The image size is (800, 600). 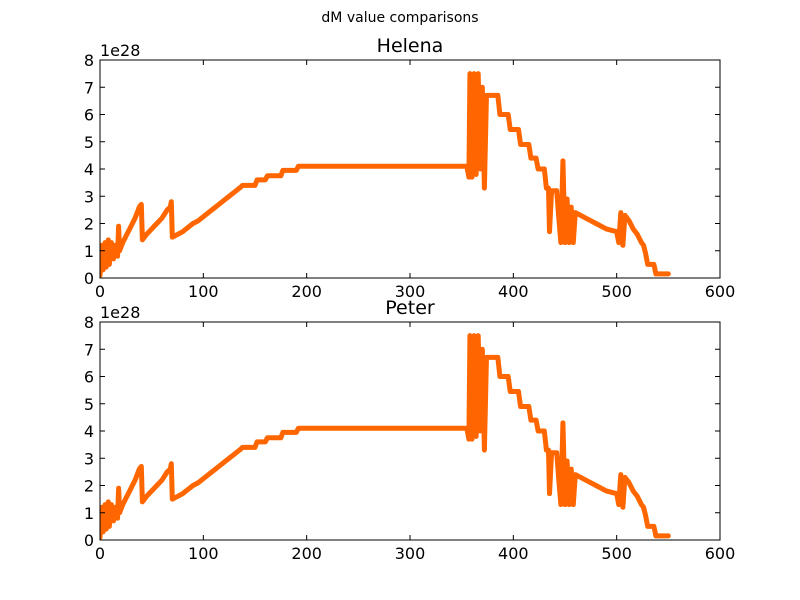 I want to click on figure-suptitle: dM value comparisons, so click(x=400, y=18).